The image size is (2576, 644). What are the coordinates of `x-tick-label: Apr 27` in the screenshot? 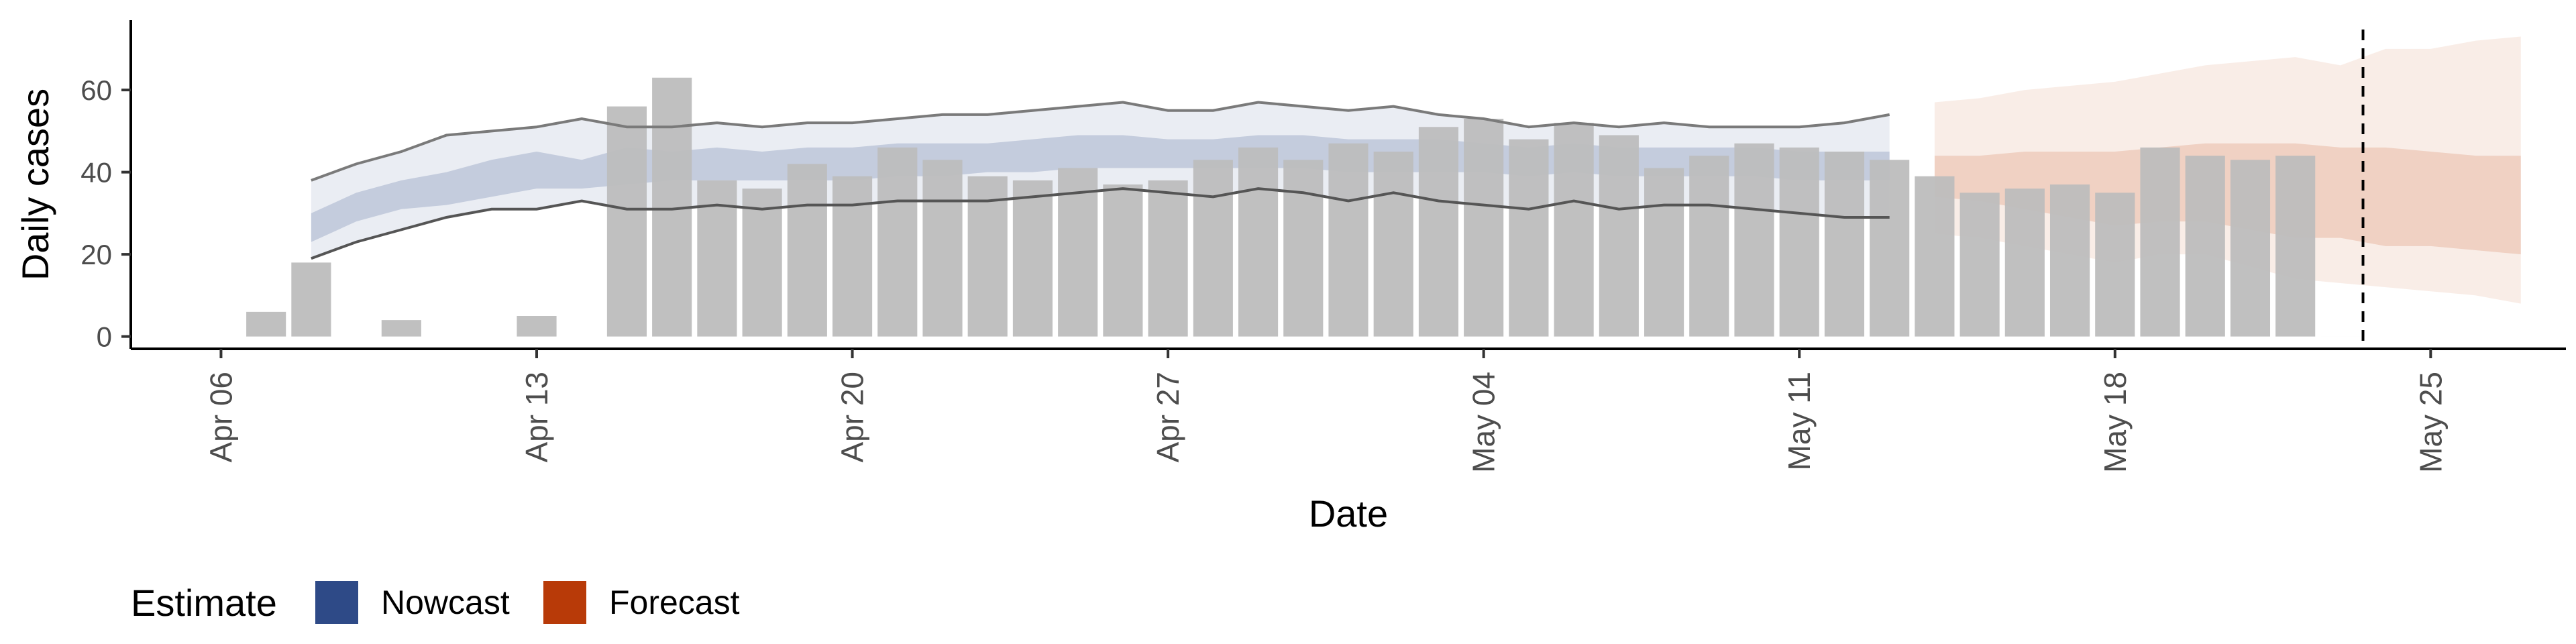 It's located at (1167, 417).